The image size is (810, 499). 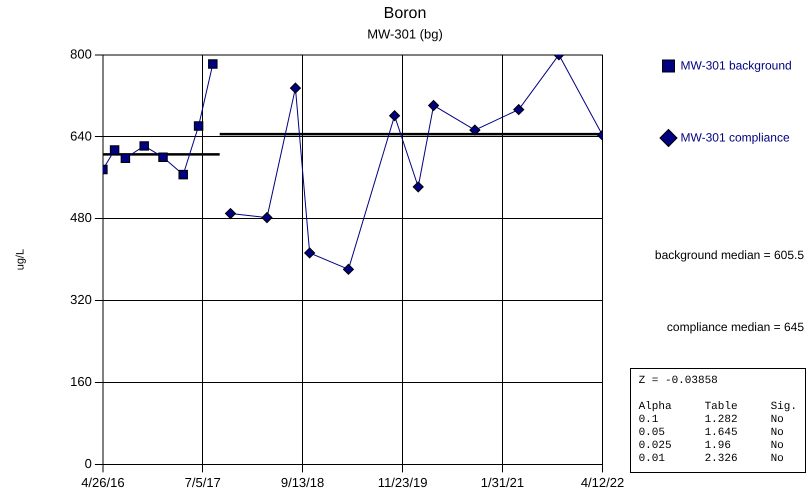 I want to click on statistics-table: Z = -0.03858 Alpha Table Sig. 0.1 1.282 No 0.05 1.645 No 0.025 1.96 No 0.01 2.326 No, so click(x=718, y=420).